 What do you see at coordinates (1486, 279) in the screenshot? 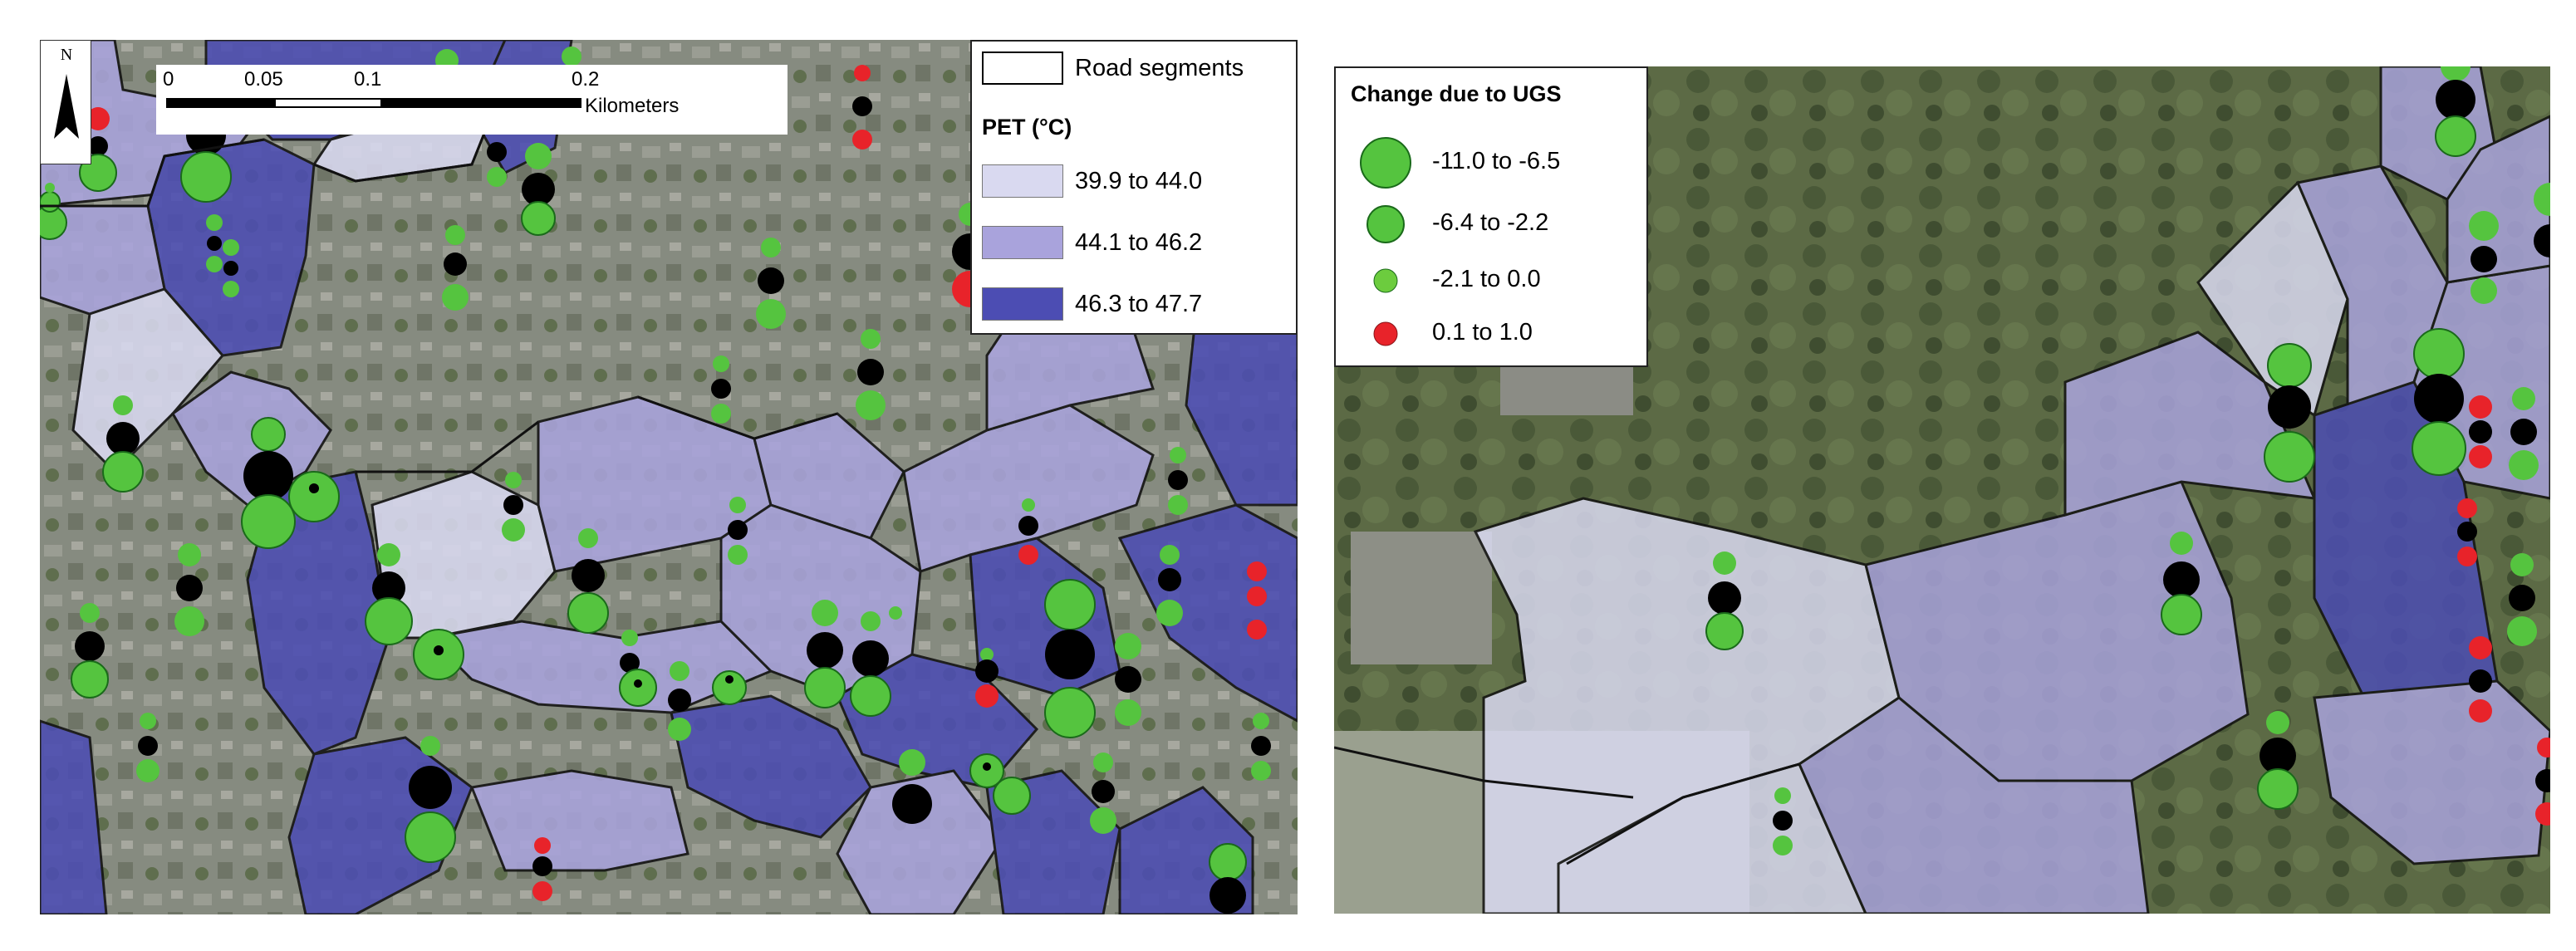
I see `ugs-label-small: -2.1 to 0.0` at bounding box center [1486, 279].